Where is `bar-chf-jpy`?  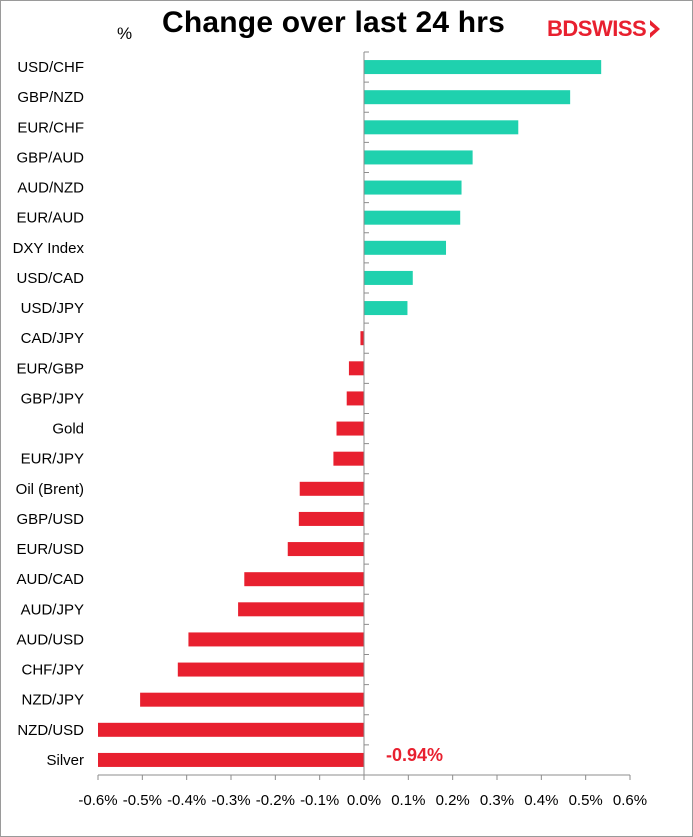 bar-chf-jpy is located at coordinates (270, 669).